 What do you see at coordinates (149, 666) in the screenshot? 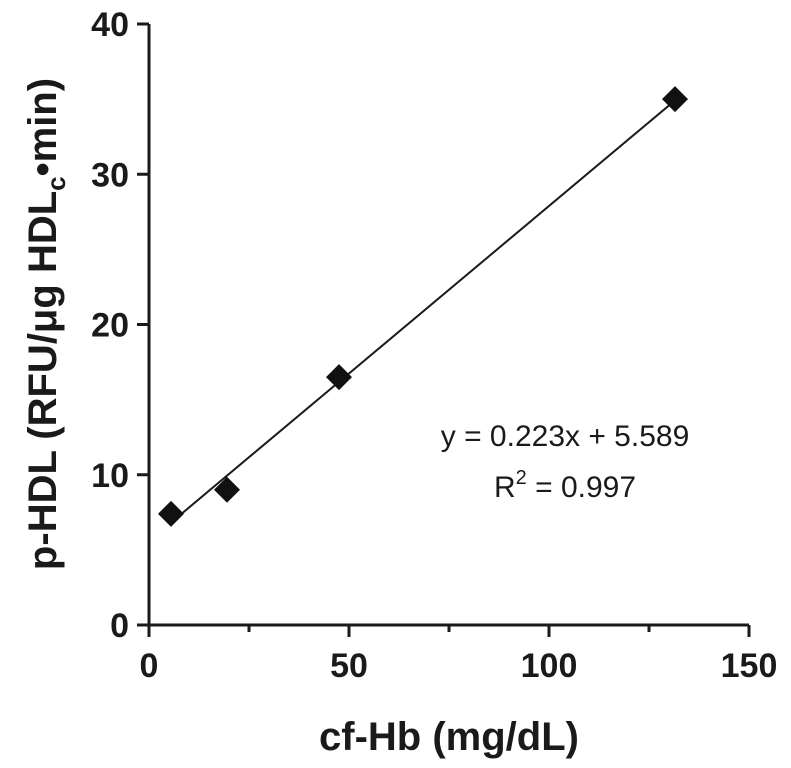
I see `x-tick-label: 0` at bounding box center [149, 666].